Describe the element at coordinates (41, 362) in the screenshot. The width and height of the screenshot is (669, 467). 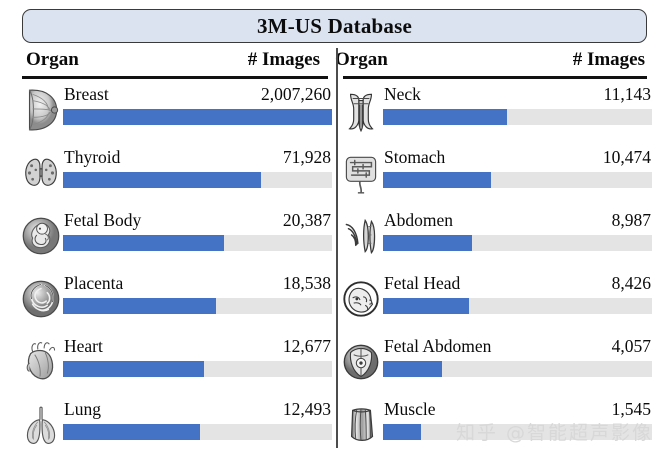
I see `heart-icon` at that location.